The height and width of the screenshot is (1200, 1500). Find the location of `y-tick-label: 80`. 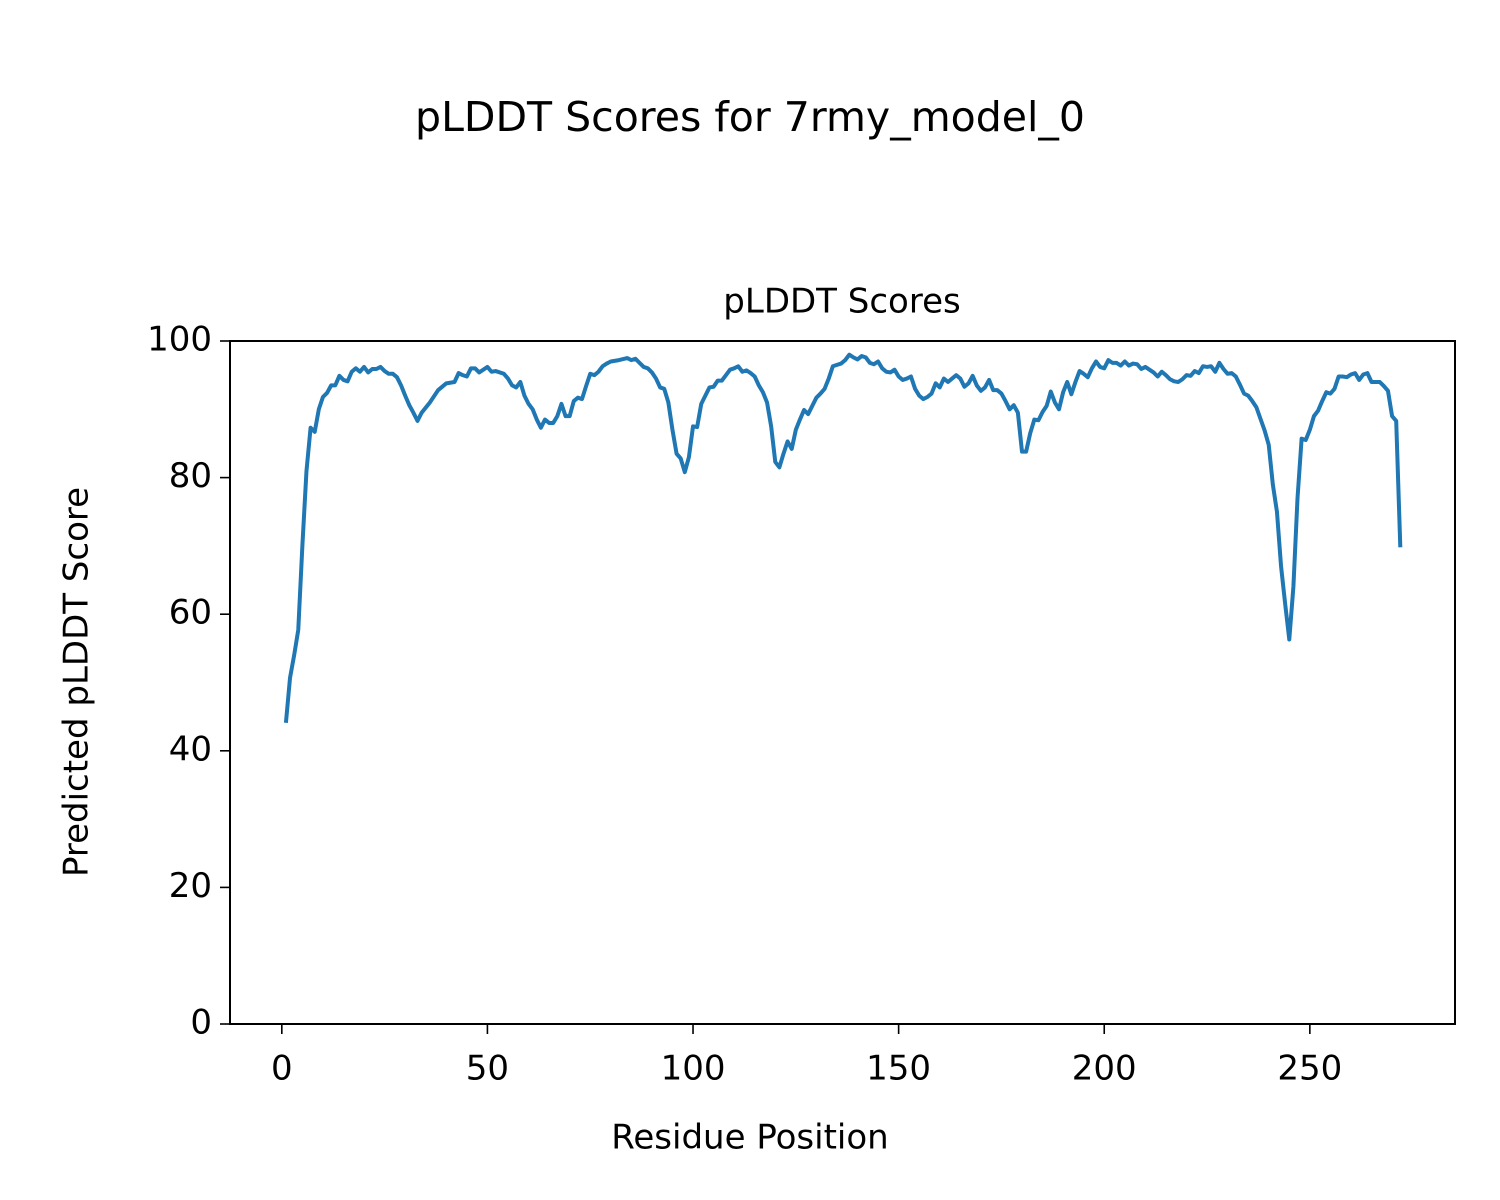

y-tick-label: 80 is located at coordinates (190, 476).